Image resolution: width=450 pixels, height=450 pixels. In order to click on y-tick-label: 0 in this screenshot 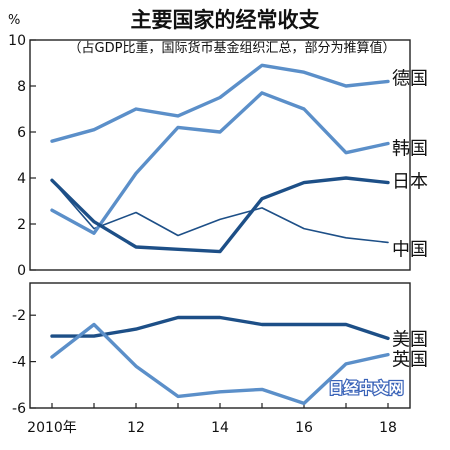, I will do `click(21, 271)`.